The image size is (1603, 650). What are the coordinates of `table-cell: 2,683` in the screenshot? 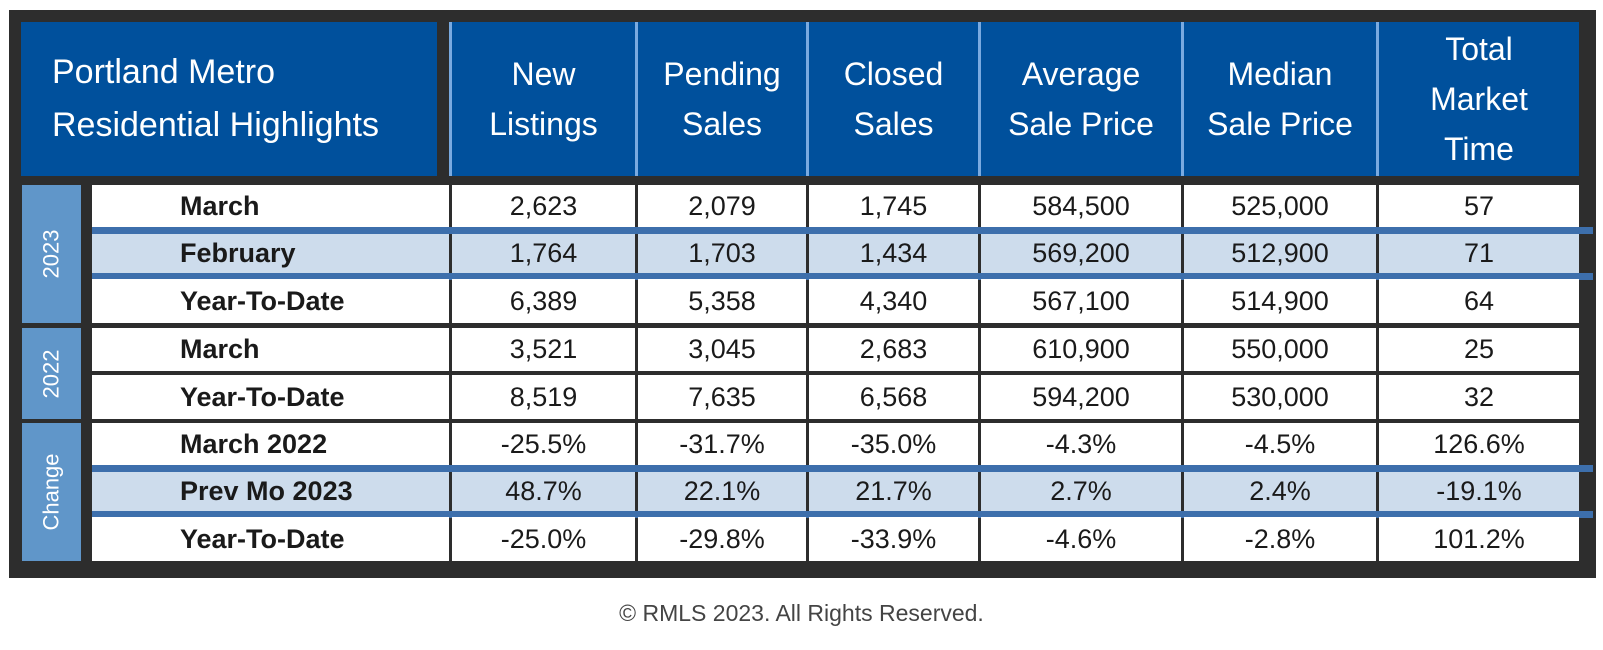 It's located at (893, 349).